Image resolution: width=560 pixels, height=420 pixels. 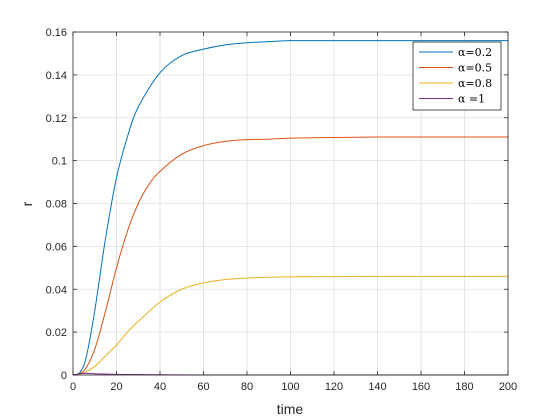 What do you see at coordinates (56, 205) in the screenshot?
I see `y-tick-label: 0.08` at bounding box center [56, 205].